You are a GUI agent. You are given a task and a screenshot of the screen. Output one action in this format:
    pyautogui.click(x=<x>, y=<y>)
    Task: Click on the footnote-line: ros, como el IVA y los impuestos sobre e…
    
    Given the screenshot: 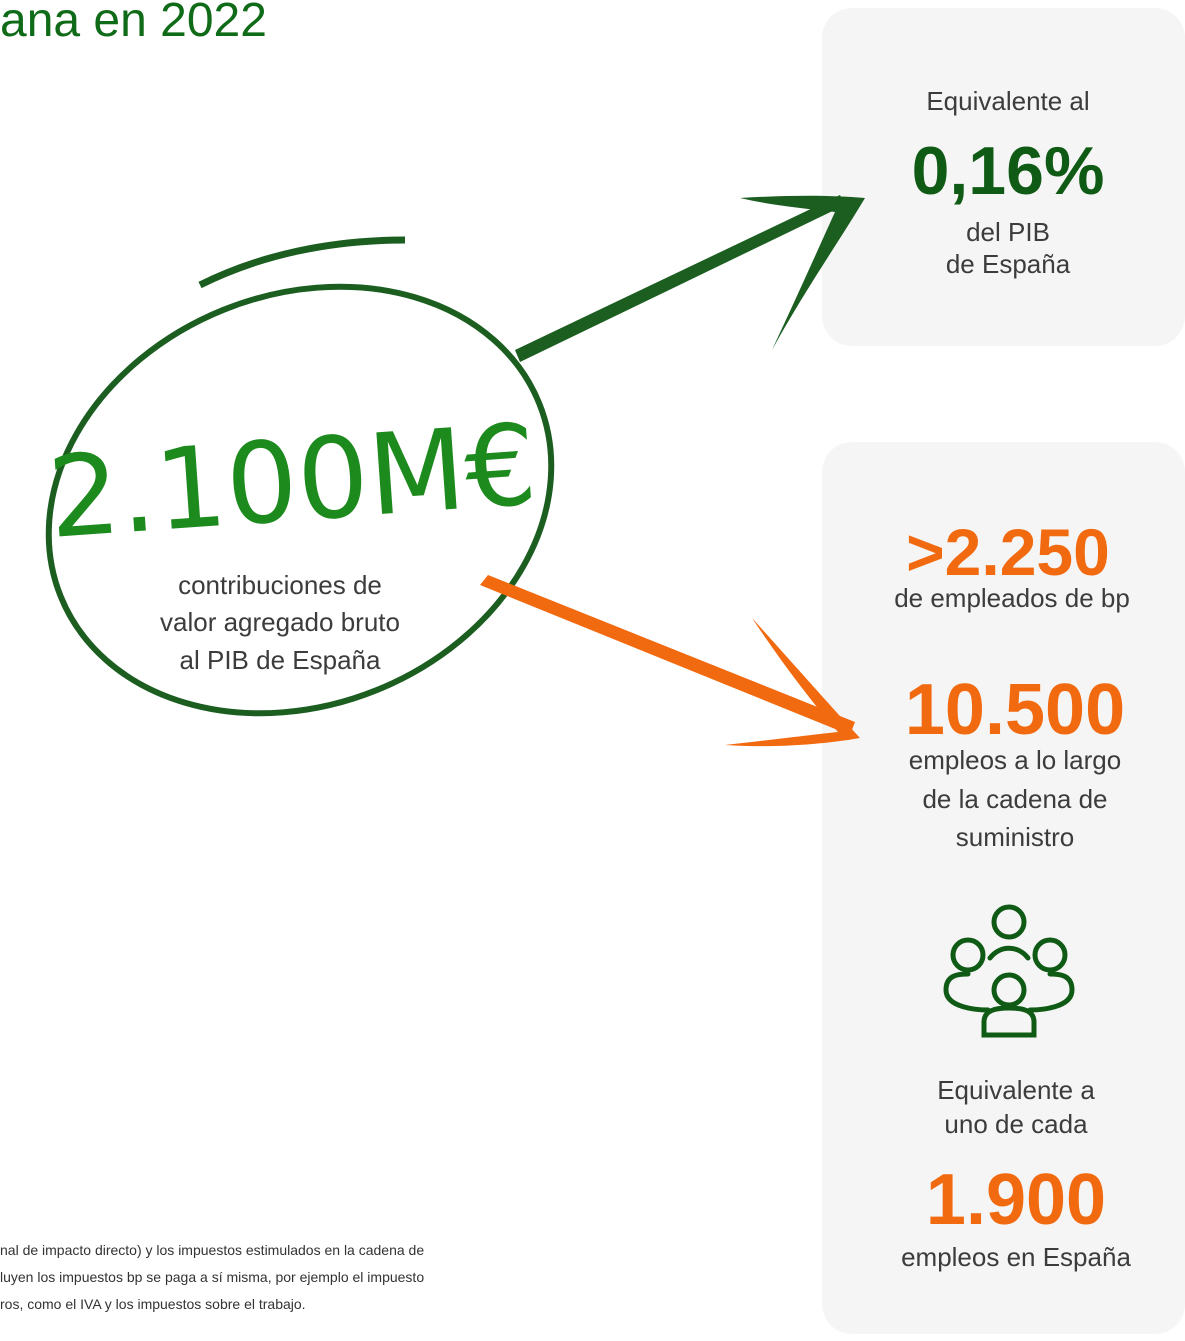 What is the action you would take?
    pyautogui.click(x=153, y=1304)
    